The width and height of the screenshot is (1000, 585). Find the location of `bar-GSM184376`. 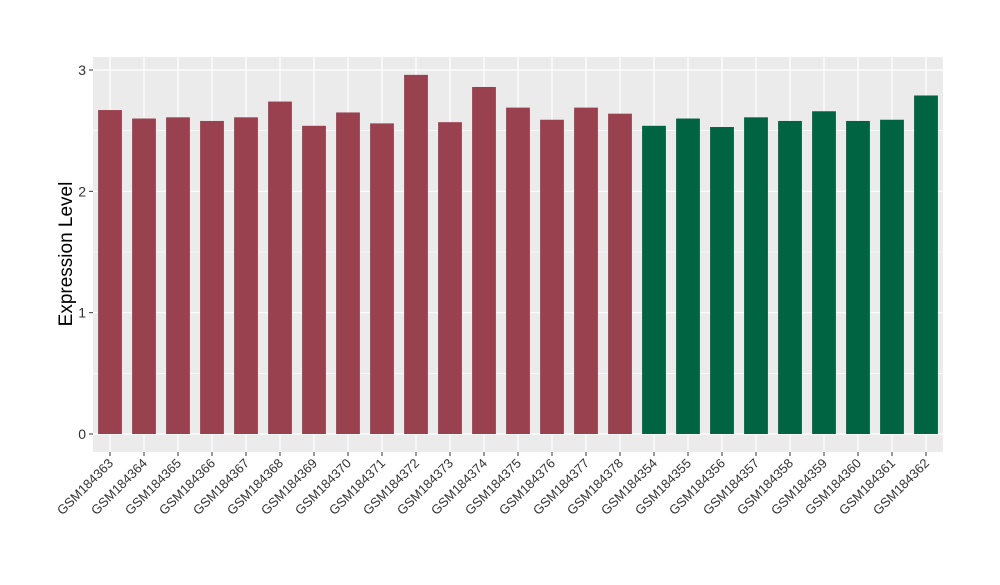

bar-GSM184376 is located at coordinates (552, 276).